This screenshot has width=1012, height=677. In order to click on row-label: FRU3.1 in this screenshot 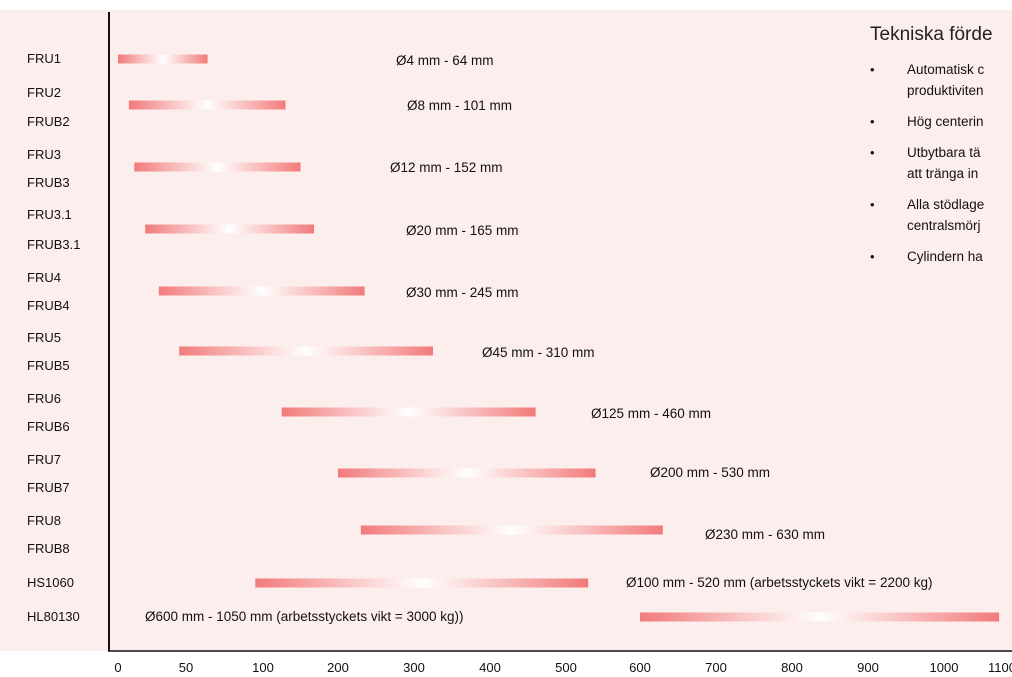, I will do `click(49, 214)`.